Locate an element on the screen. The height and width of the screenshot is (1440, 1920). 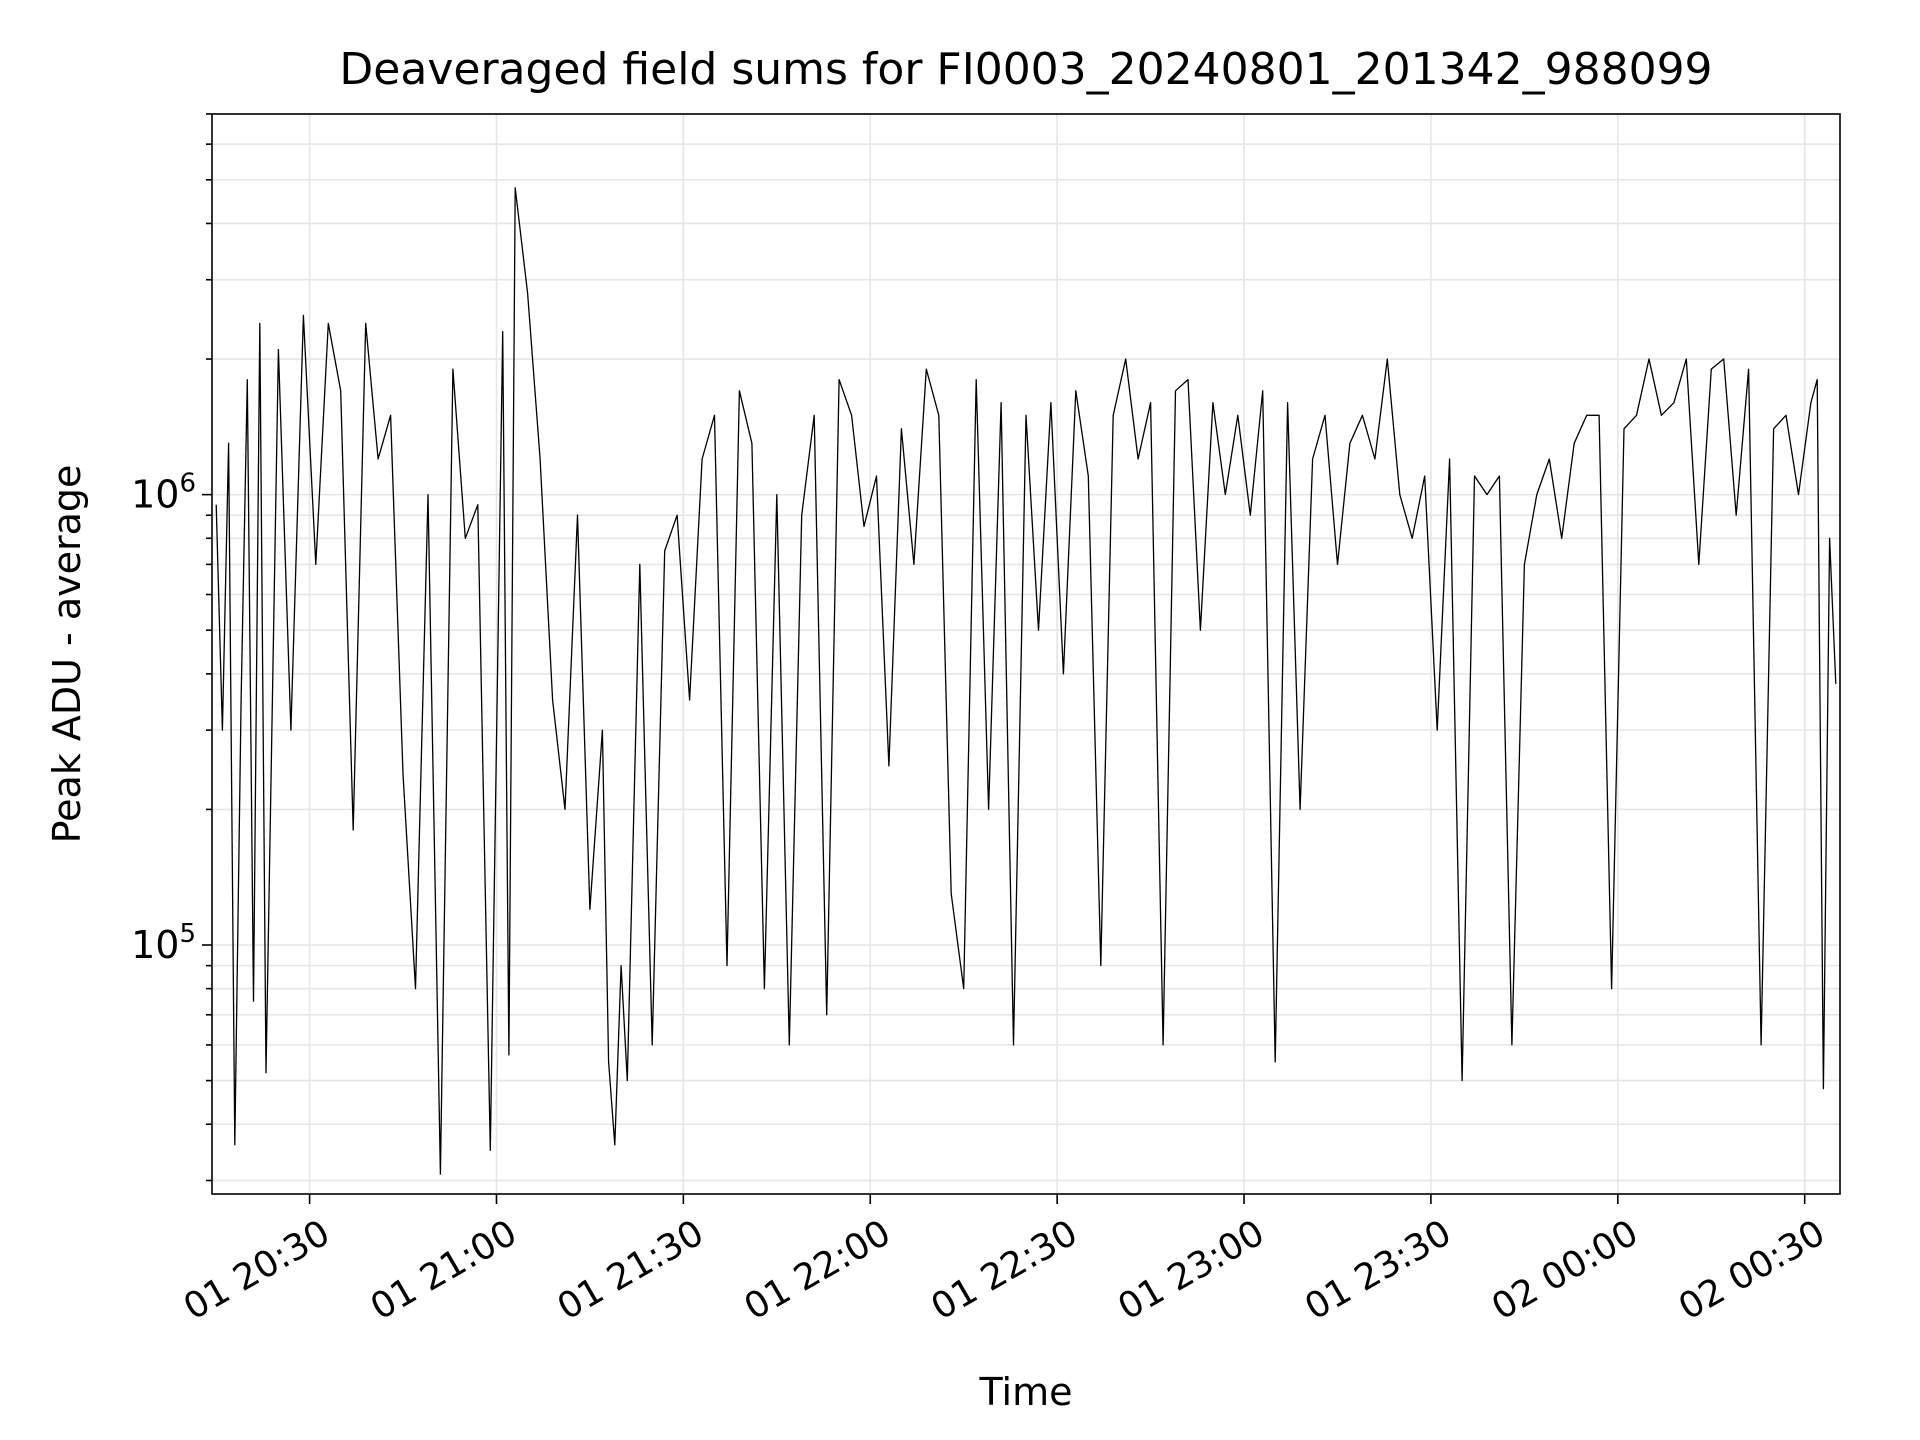
x-axis-label: Time is located at coordinates (1026, 1392).